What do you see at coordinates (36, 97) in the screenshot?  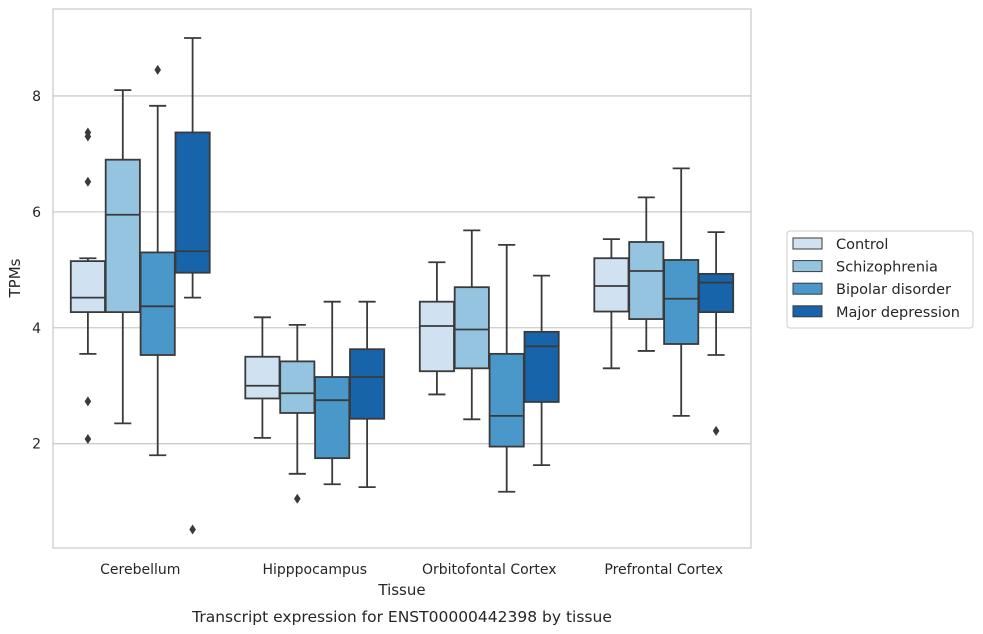 I see `y-tick-label: 8` at bounding box center [36, 97].